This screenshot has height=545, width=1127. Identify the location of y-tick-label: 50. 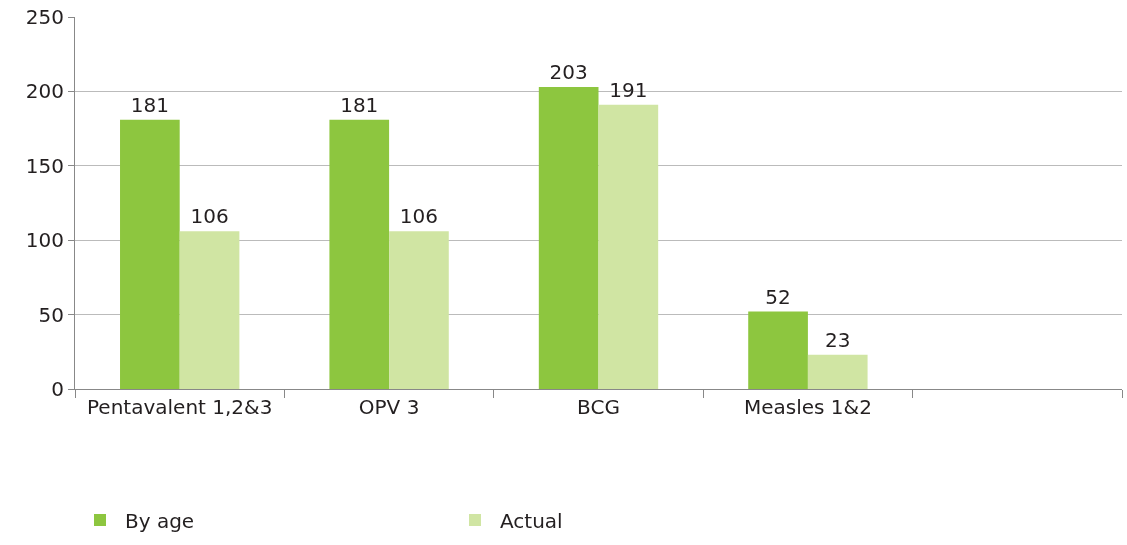
(51, 314).